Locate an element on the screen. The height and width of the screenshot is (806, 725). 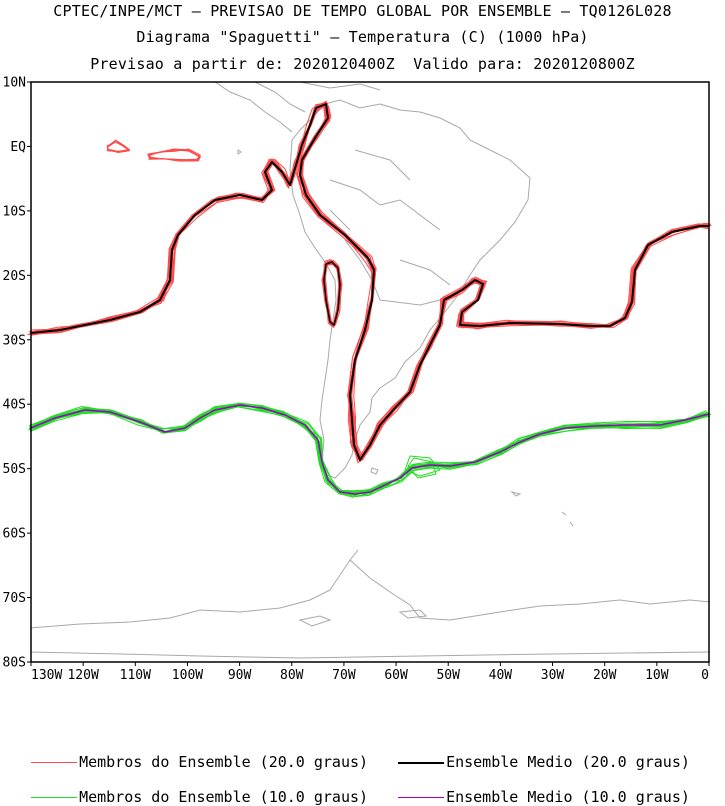
lat-tick-label: 80S is located at coordinates (14, 663).